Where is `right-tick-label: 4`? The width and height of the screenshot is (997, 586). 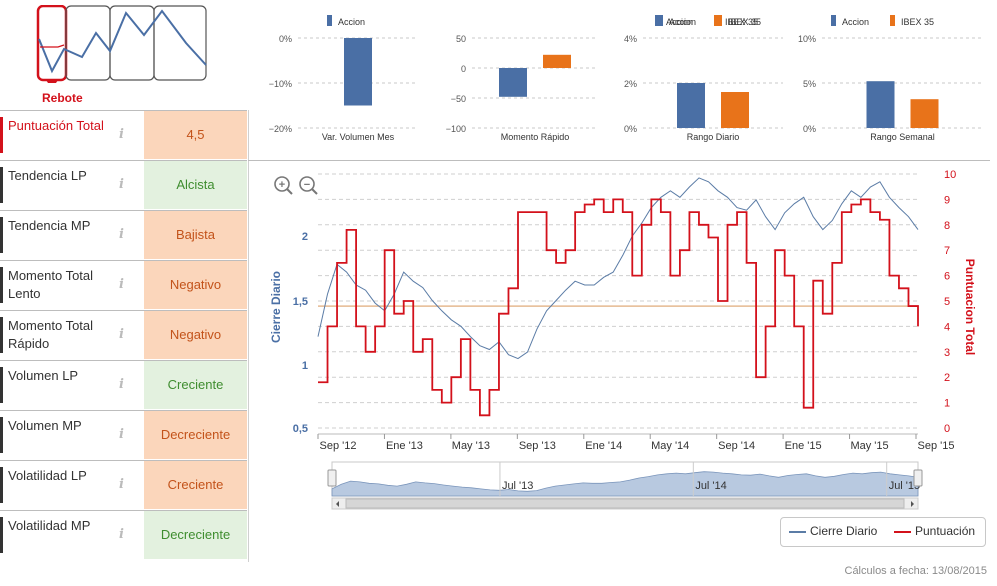
right-tick-label: 4 is located at coordinates (947, 327).